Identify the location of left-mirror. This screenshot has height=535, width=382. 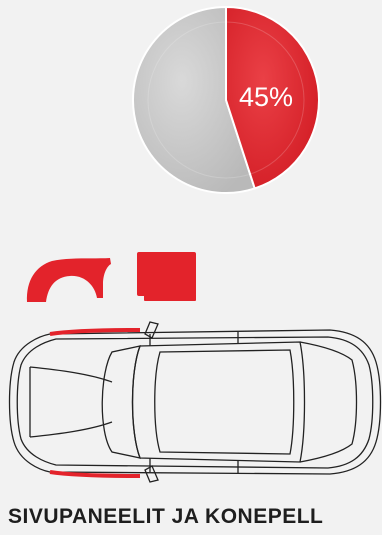
(151, 330).